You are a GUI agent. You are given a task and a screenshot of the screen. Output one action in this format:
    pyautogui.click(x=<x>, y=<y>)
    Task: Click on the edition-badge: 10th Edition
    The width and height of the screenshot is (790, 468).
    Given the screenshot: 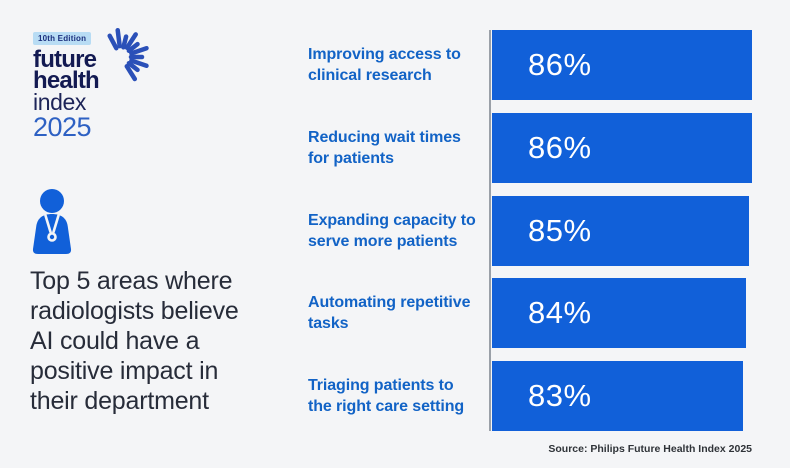 What is the action you would take?
    pyautogui.click(x=62, y=38)
    